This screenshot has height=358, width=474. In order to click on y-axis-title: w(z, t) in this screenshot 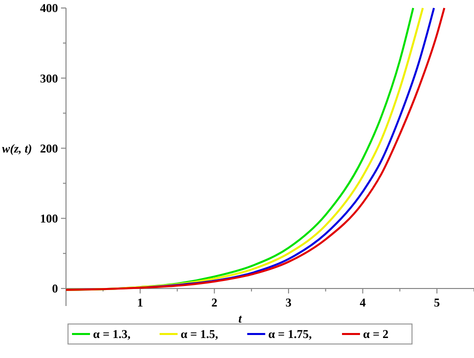, I will do `click(17, 148)`.